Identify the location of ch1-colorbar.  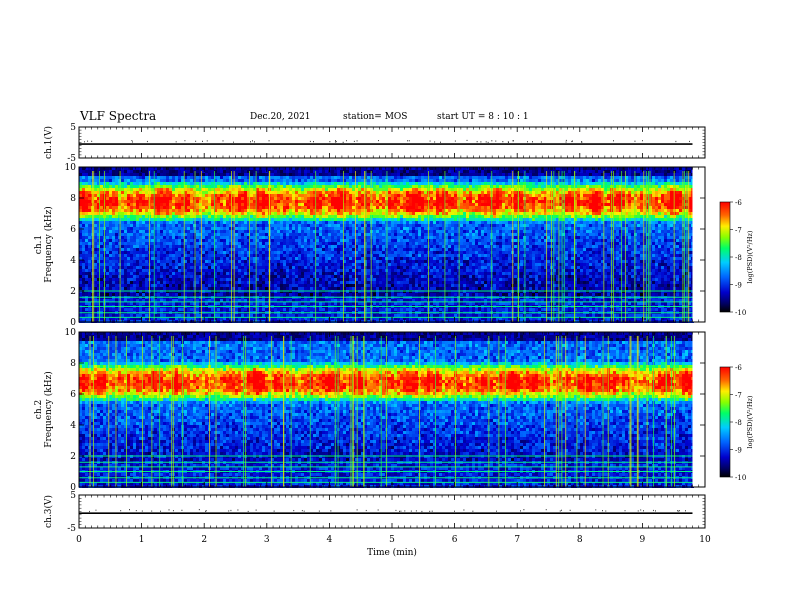
(725, 257).